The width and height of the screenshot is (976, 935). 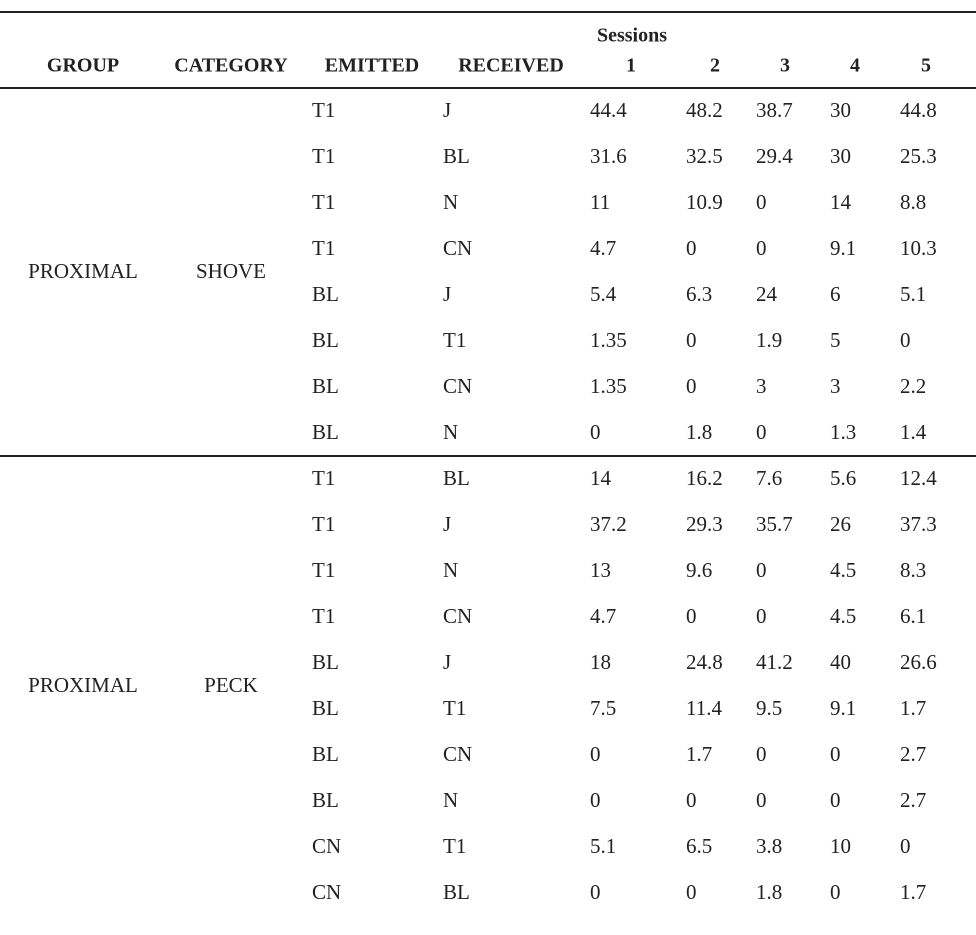 I want to click on cell-value: 7.5, so click(x=603, y=708).